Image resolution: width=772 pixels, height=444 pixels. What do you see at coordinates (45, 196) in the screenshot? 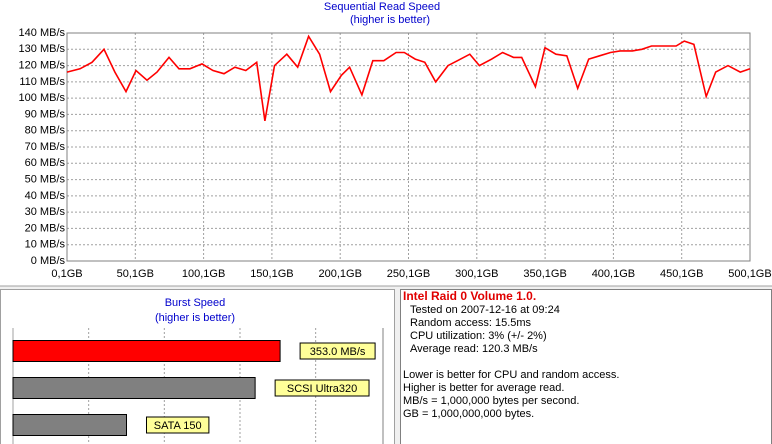
I see `y-tick-label: 40 MB/s` at bounding box center [45, 196].